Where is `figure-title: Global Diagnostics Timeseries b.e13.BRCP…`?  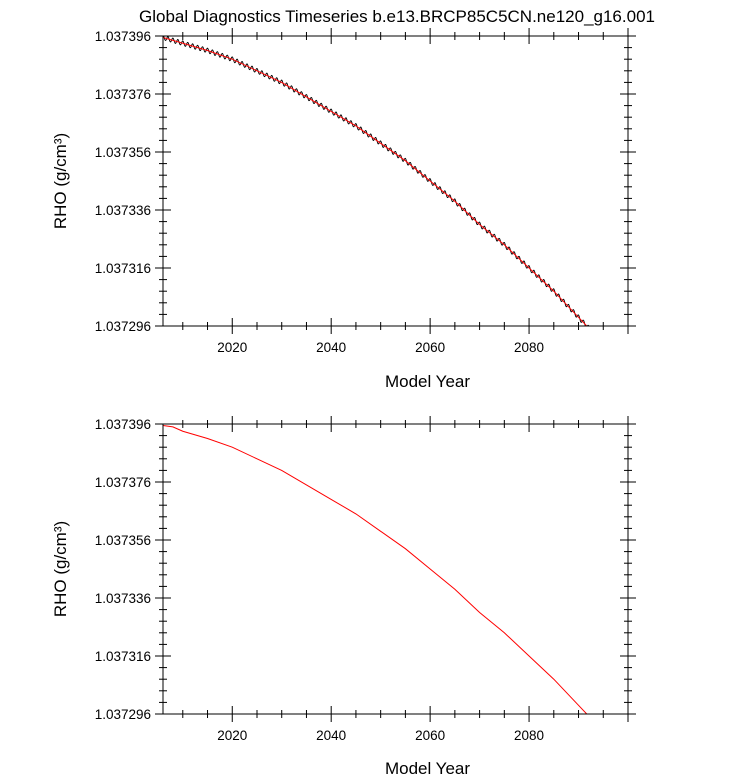 figure-title: Global Diagnostics Timeseries b.e13.BRCP… is located at coordinates (397, 16).